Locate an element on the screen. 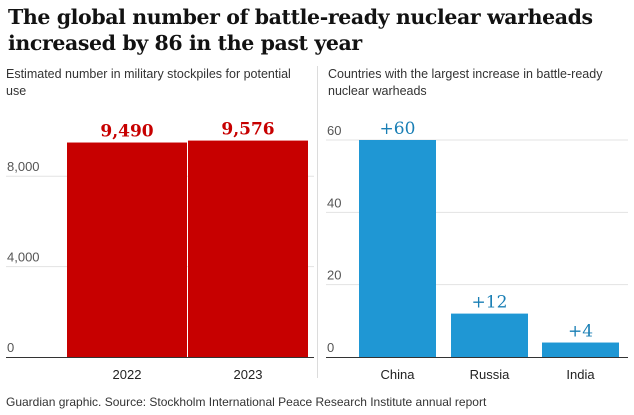 This screenshot has width=634, height=415. panel-divider is located at coordinates (317, 222).